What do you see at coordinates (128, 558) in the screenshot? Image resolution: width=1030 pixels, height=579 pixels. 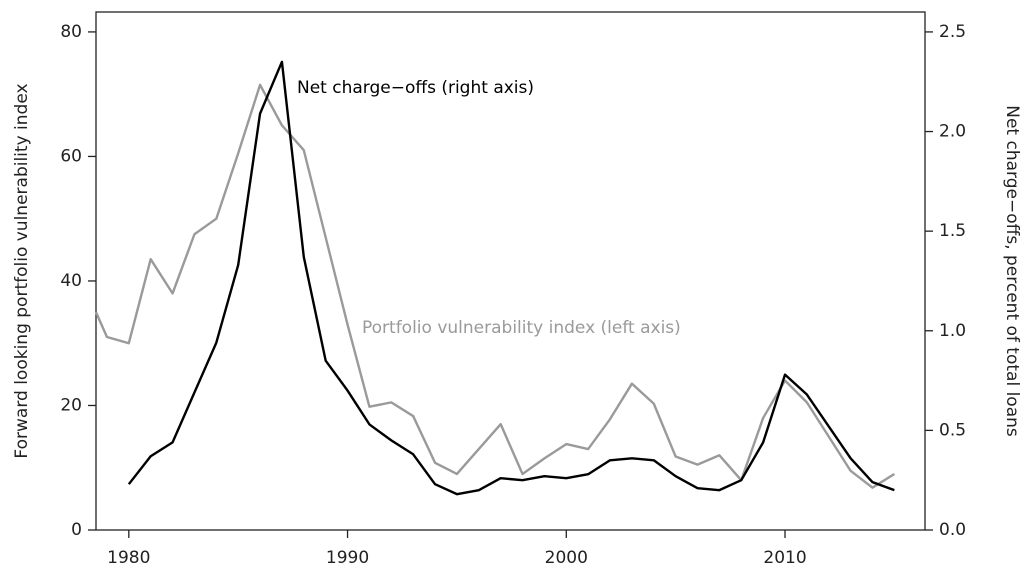 I see `x-tick-label: 1980` at bounding box center [128, 558].